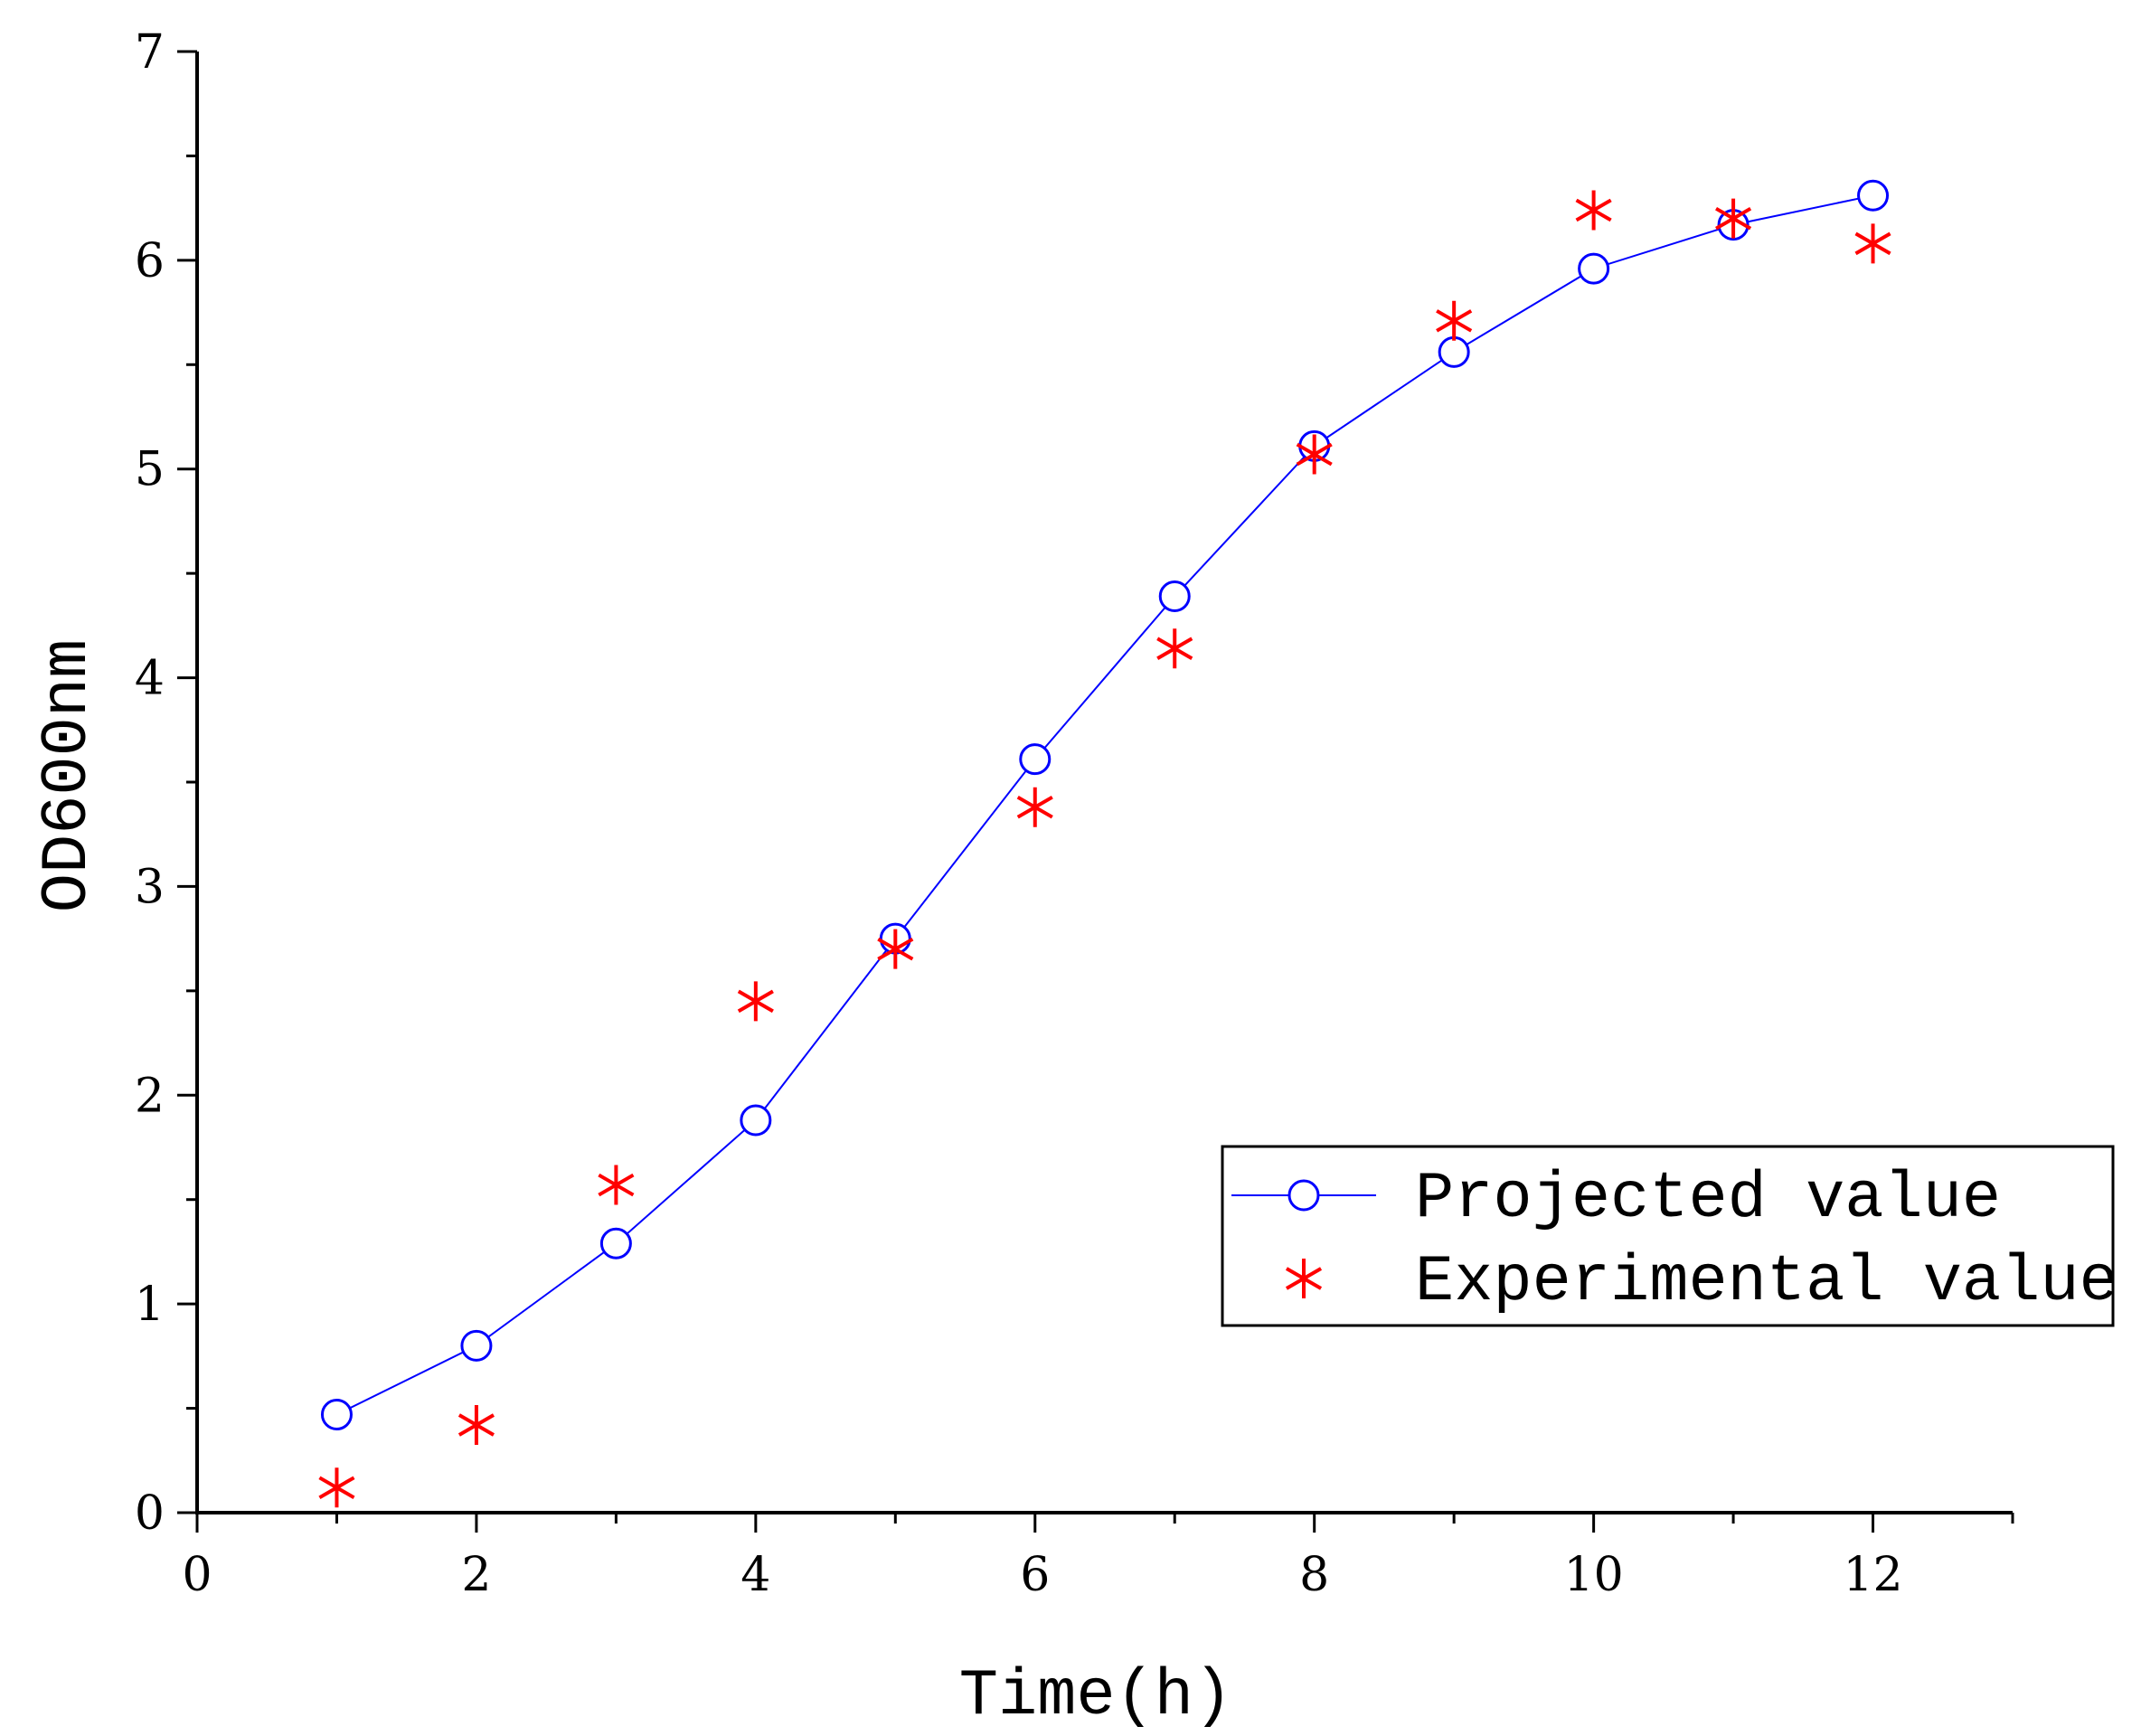  I want to click on y-tick-label: 0, so click(150, 1514).